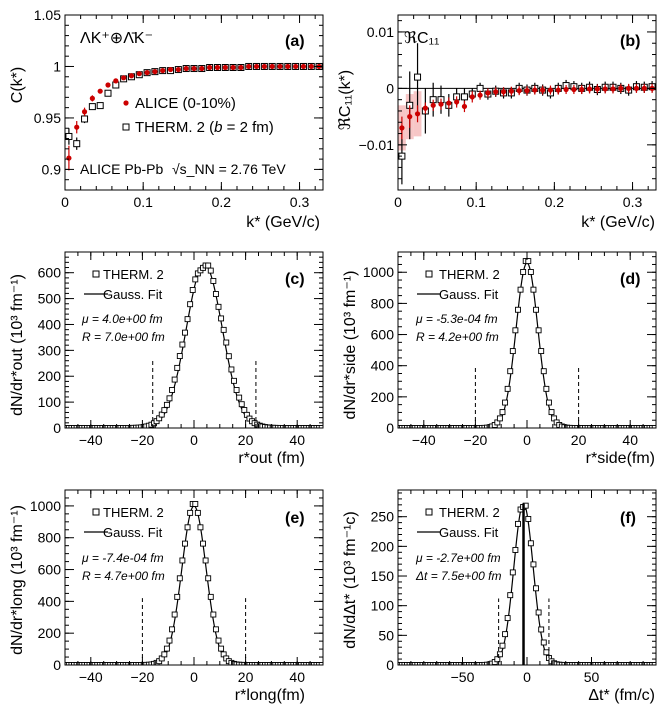  Describe the element at coordinates (630, 279) in the screenshot. I see `panel-d-label: (d)` at that location.